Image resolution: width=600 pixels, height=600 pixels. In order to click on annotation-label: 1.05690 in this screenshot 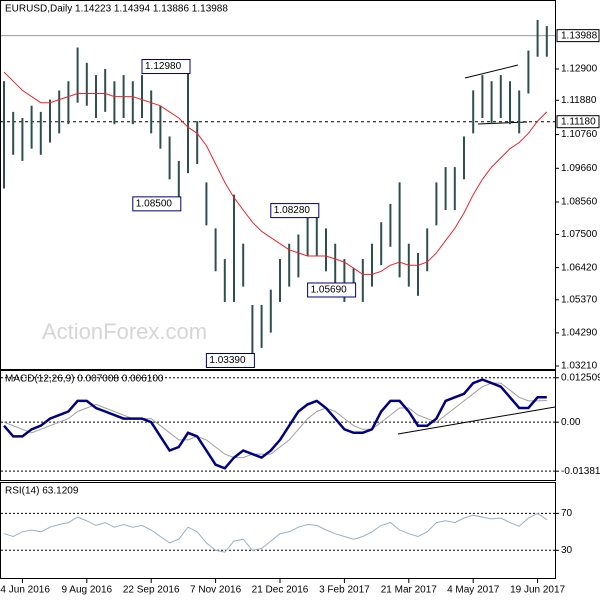, I will do `click(329, 290)`.